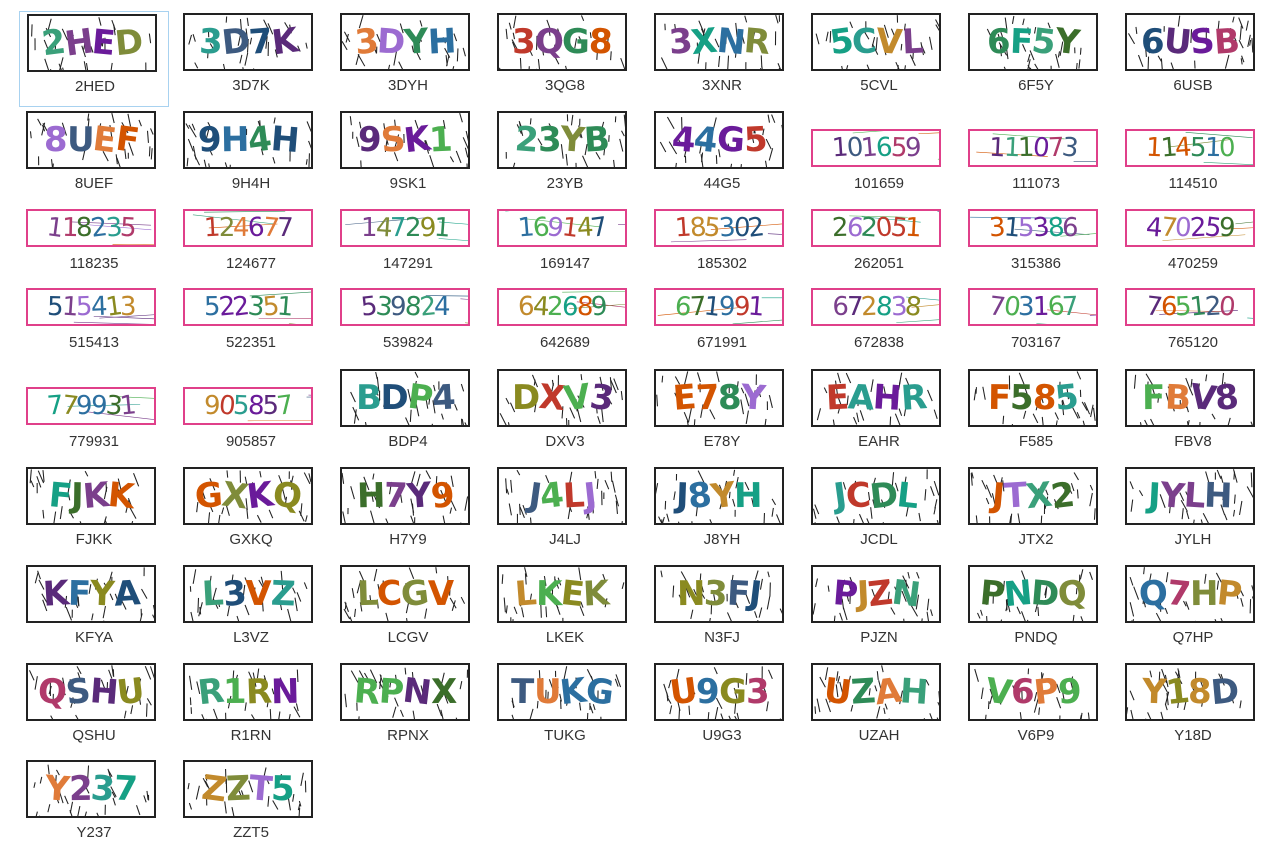 The height and width of the screenshot is (854, 1272). Describe the element at coordinates (683, 691) in the screenshot. I see `captcha-char: U` at that location.